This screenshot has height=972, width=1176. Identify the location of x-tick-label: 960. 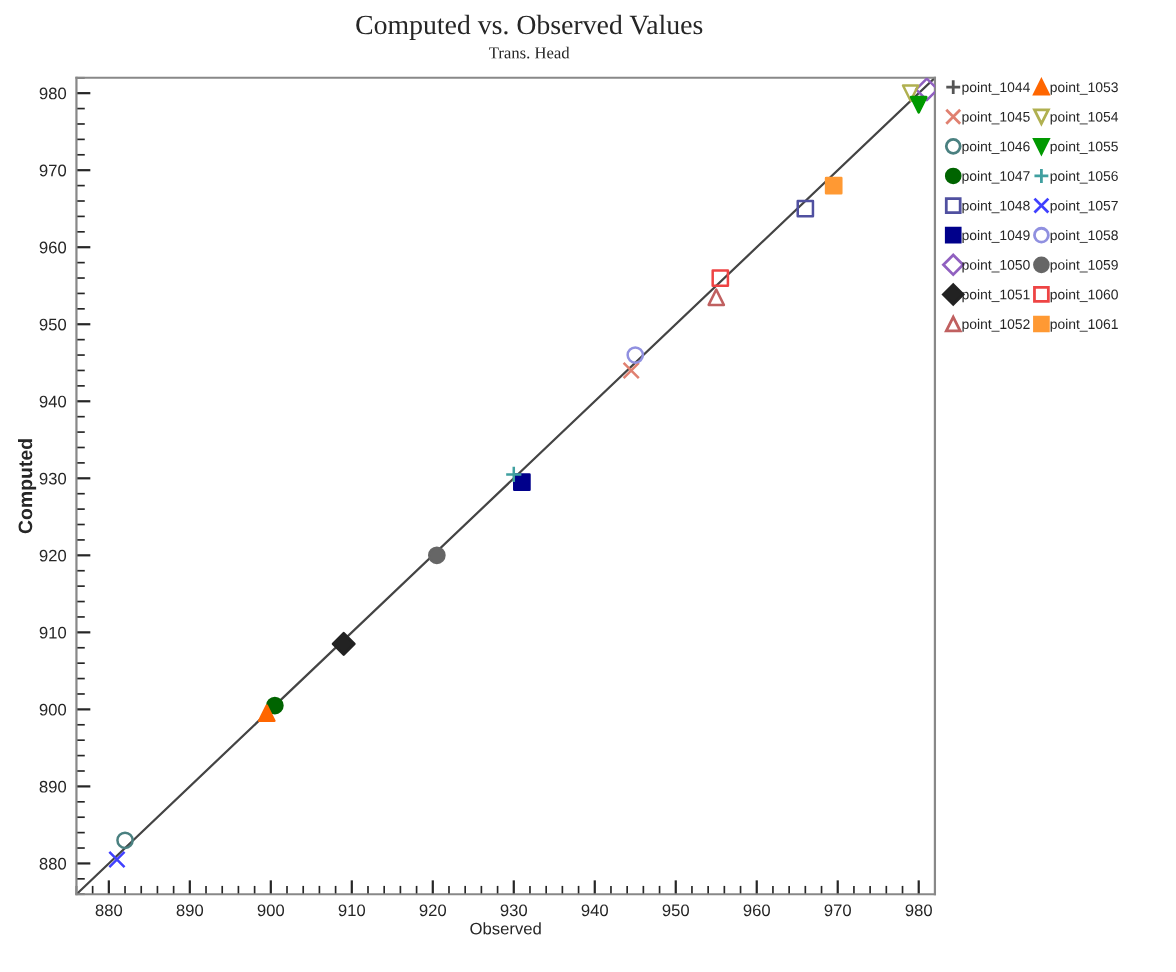
(756, 910).